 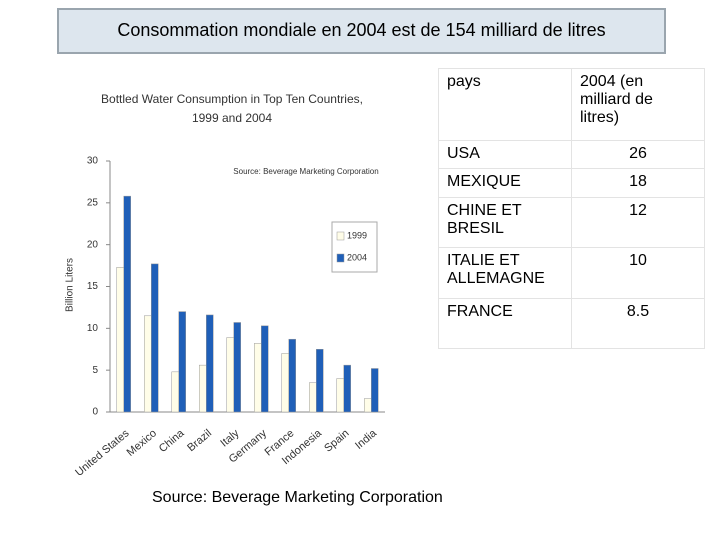 I want to click on table-cell: CHINE ET BRESIL, so click(x=505, y=222).